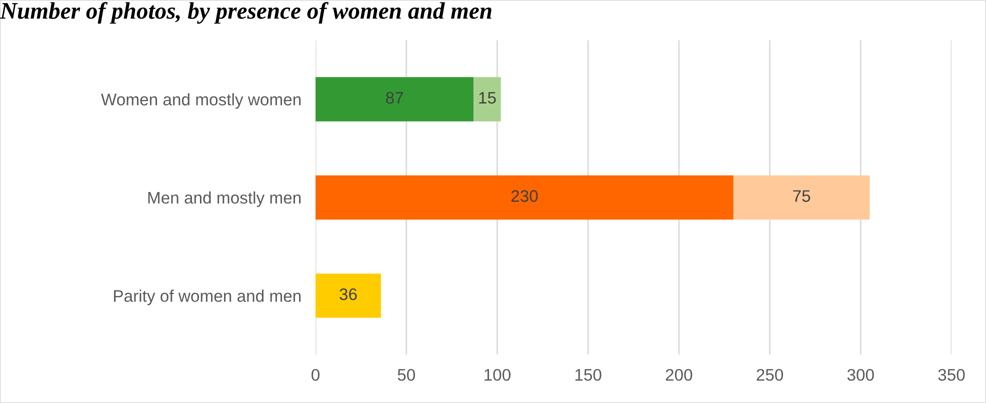  I want to click on x-tick-label: 350, so click(951, 374).